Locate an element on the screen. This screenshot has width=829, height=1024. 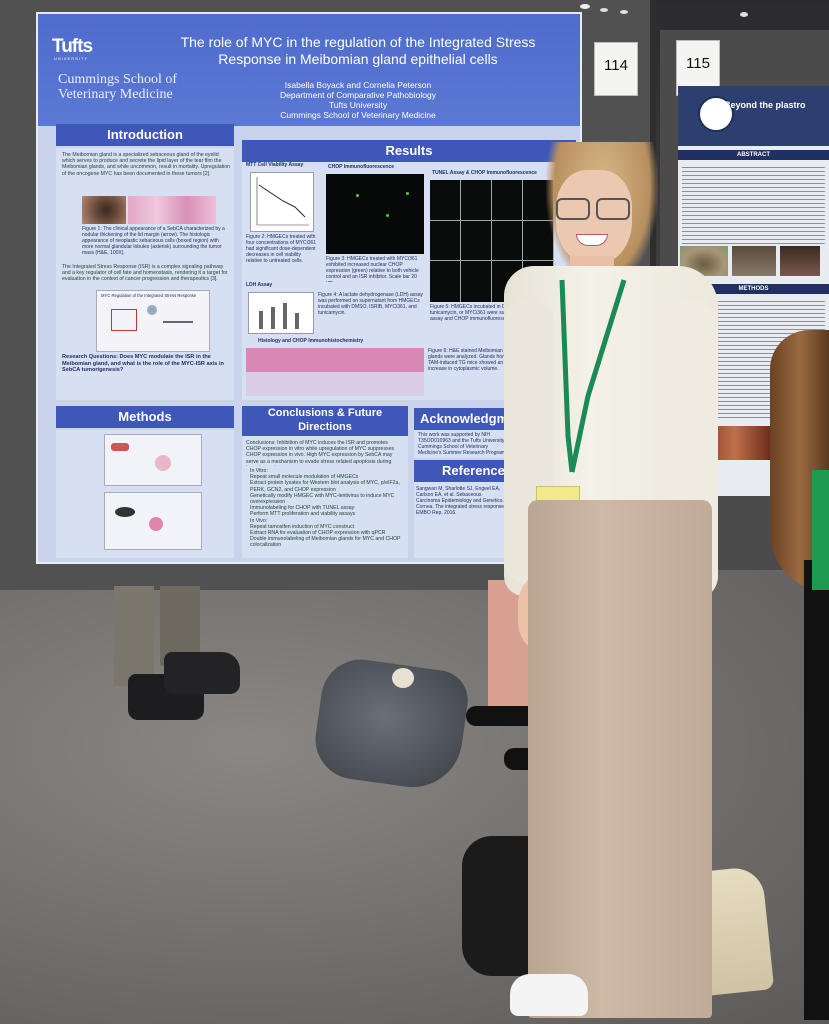
second-poster-title: Beyond the plastro is located at coordinates (765, 105).